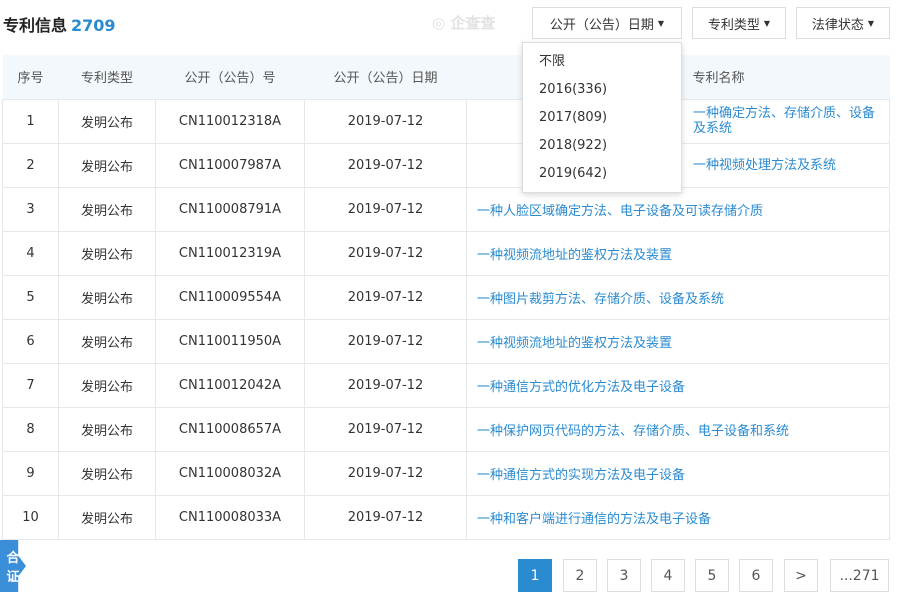 The image size is (904, 599). What do you see at coordinates (464, 23) in the screenshot?
I see `watermark-logo: ◎ 企查查` at bounding box center [464, 23].